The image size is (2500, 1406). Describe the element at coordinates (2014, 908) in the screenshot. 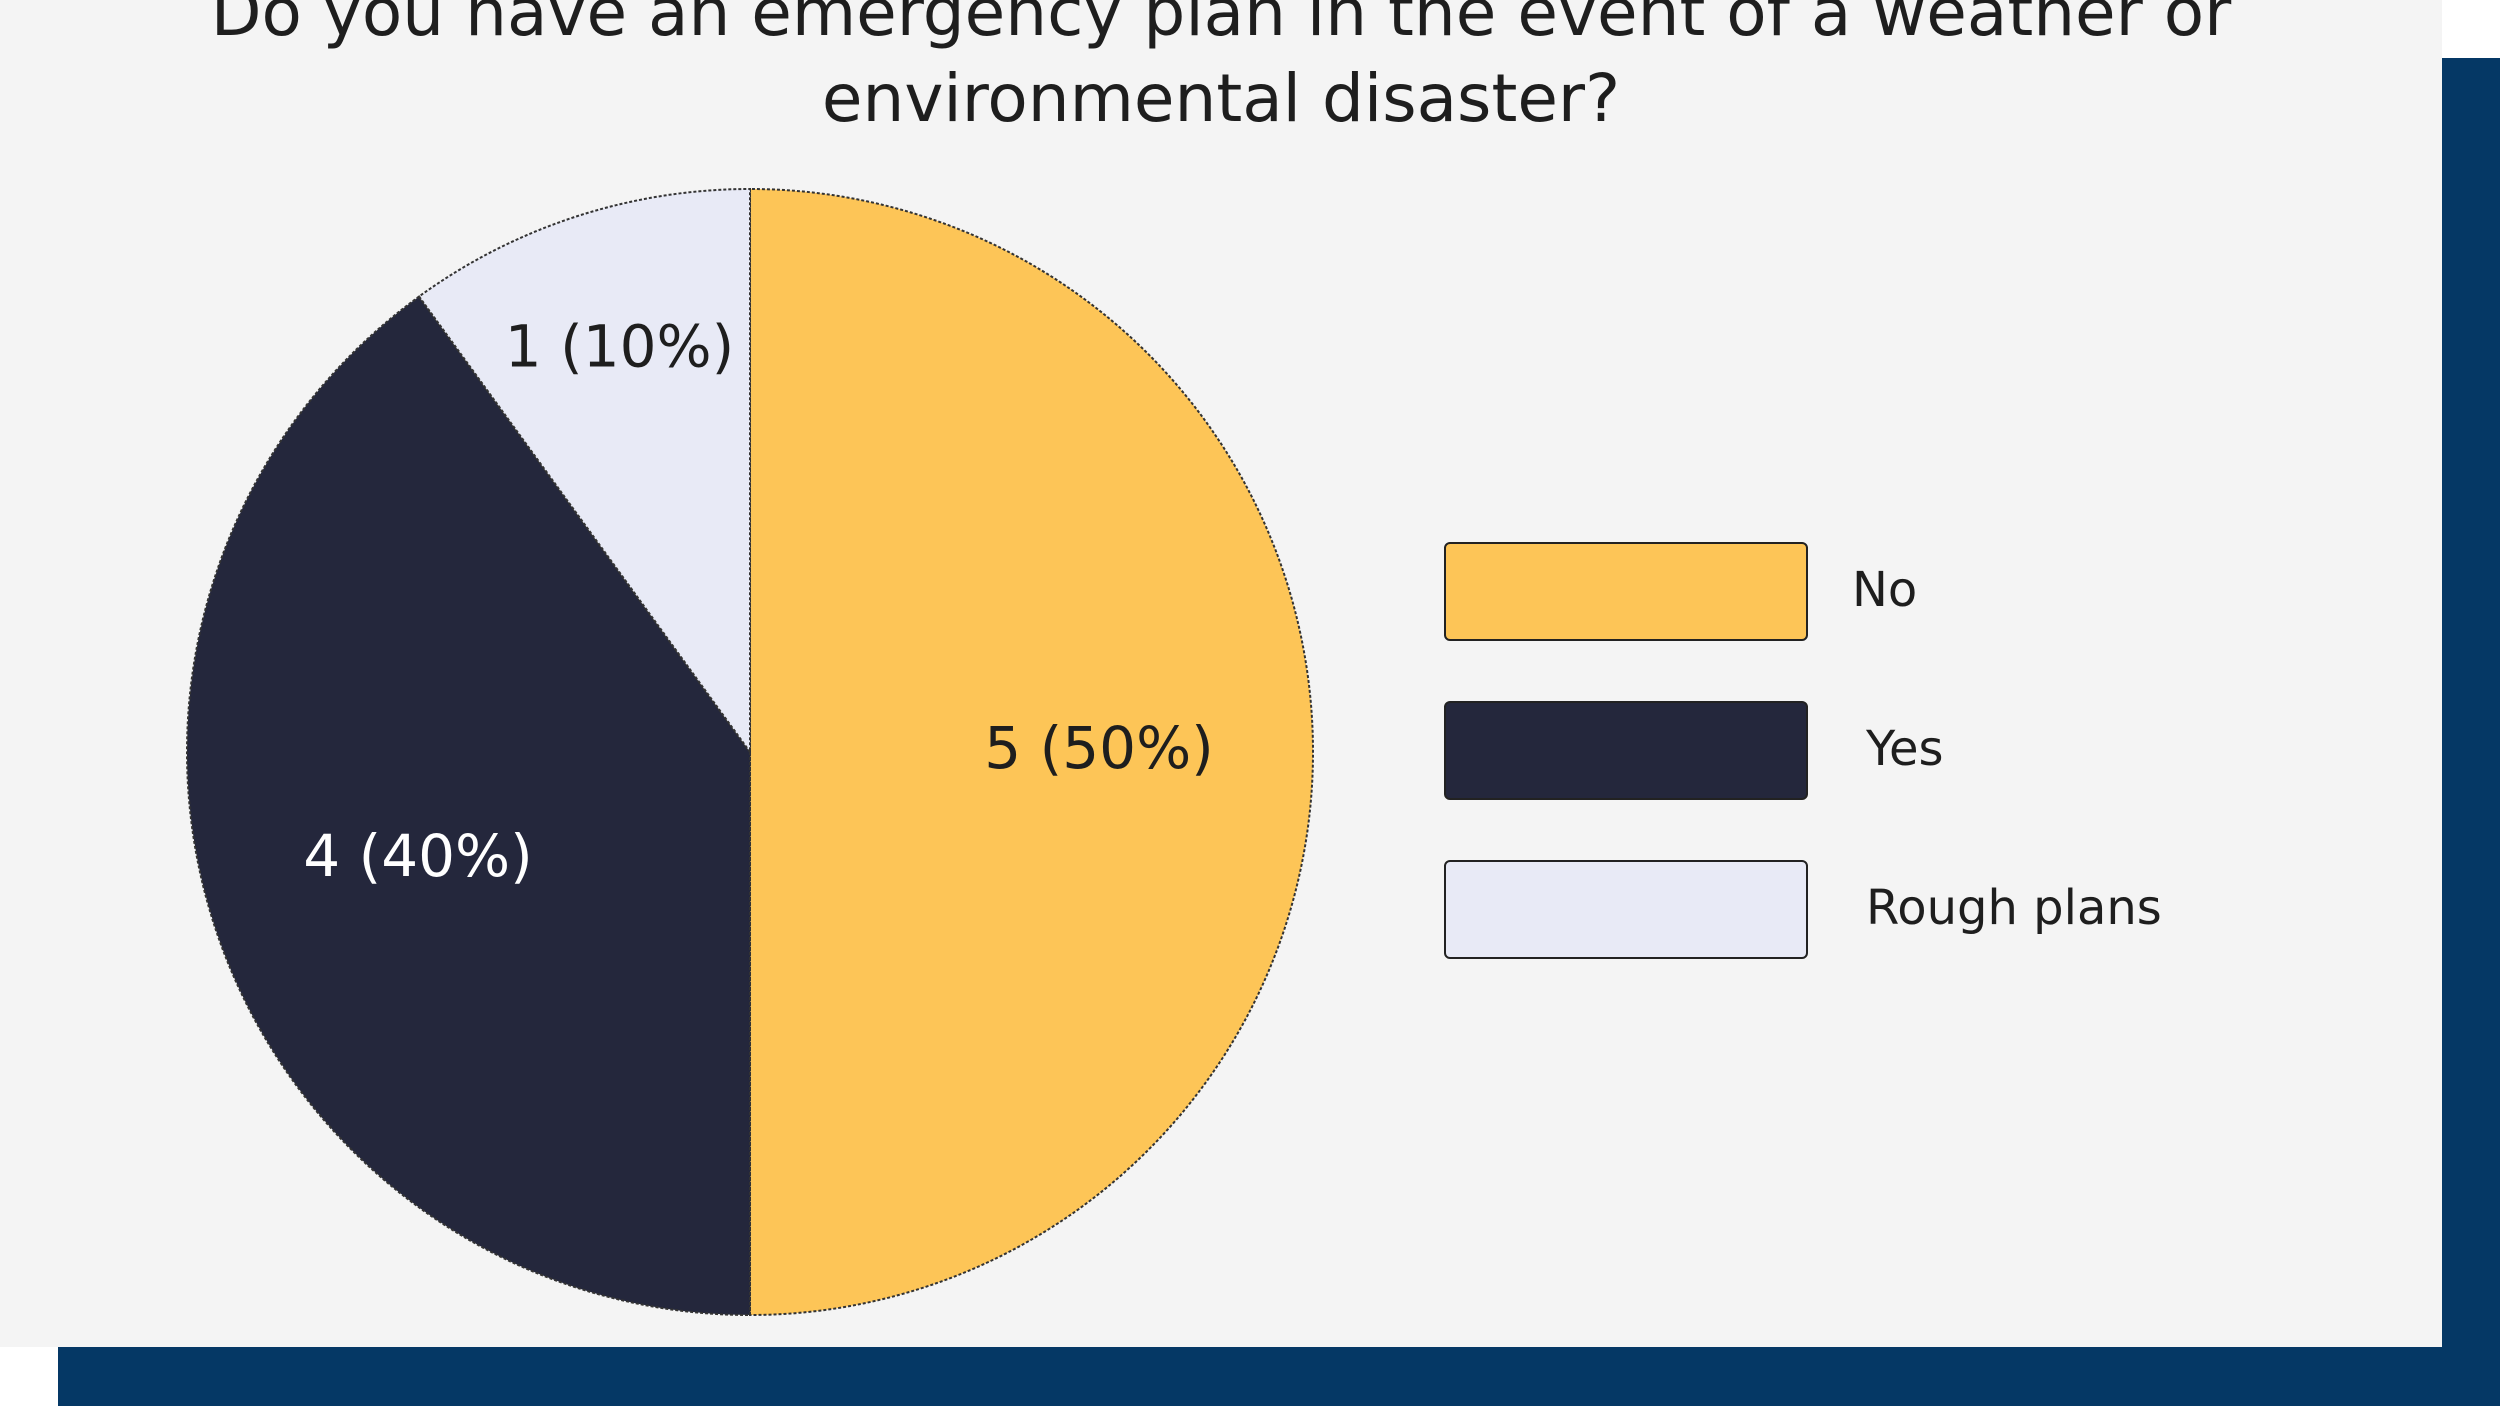

I see `legend-label-rough-plans: Rough plans` at that location.